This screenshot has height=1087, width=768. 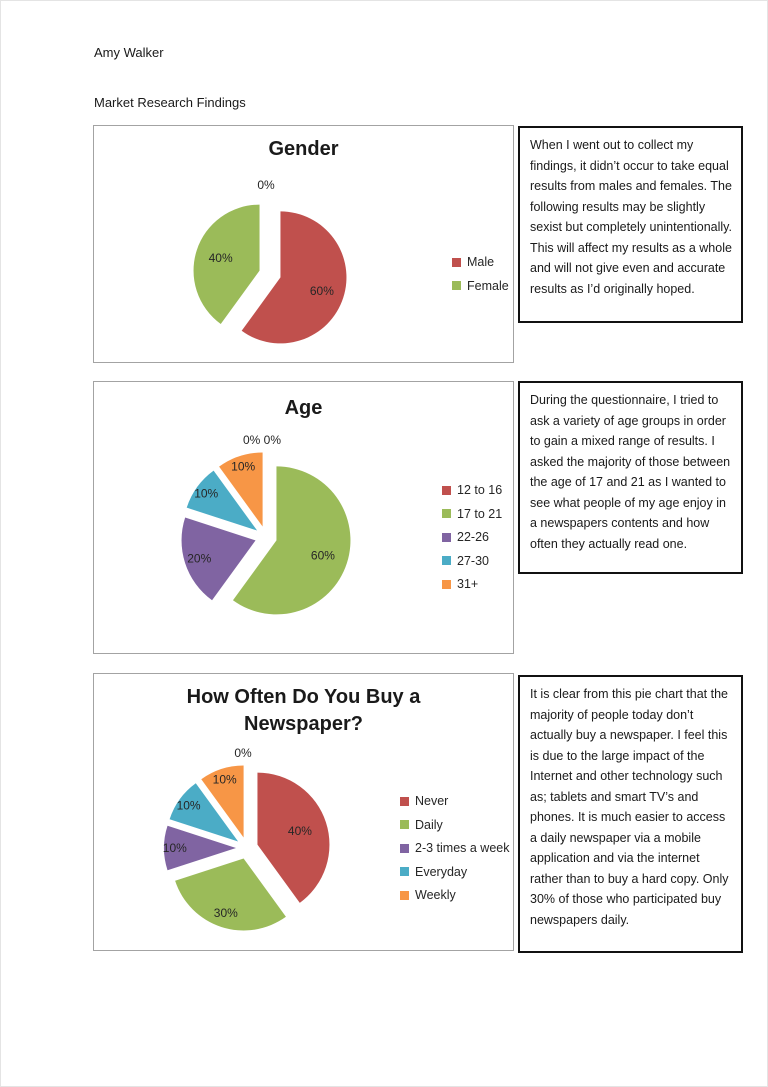 I want to click on legend-item-daily: Daily, so click(x=454, y=825).